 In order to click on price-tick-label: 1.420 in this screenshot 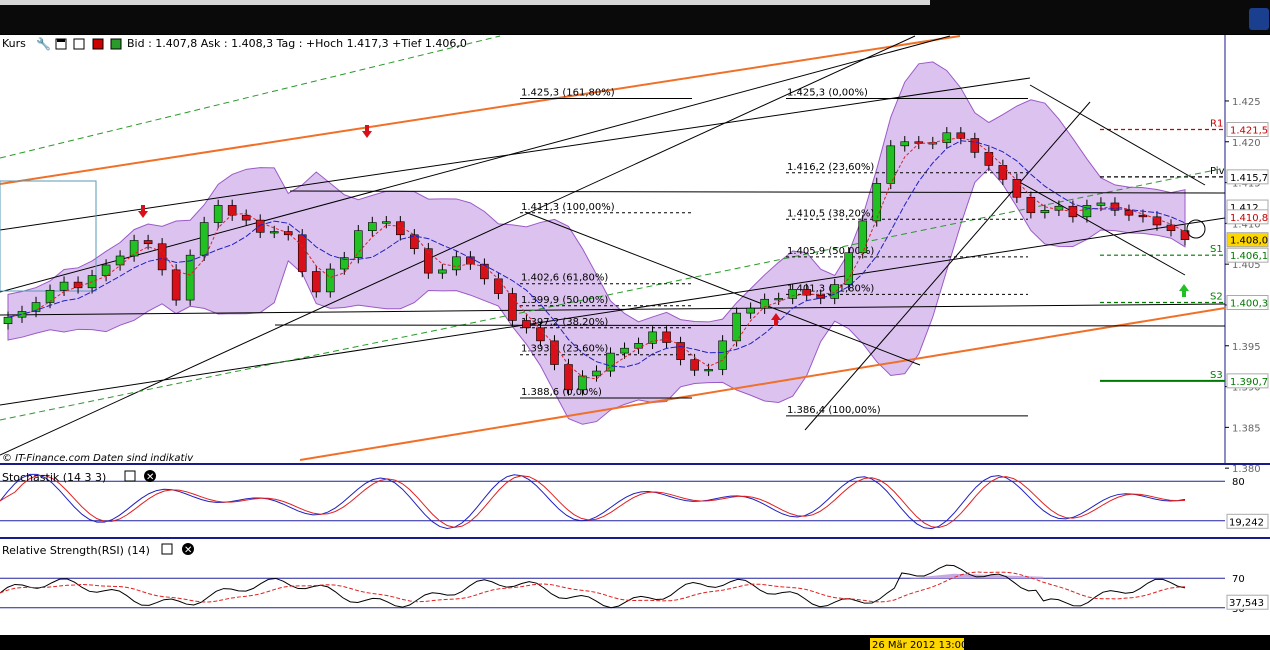, I will do `click(1246, 143)`.